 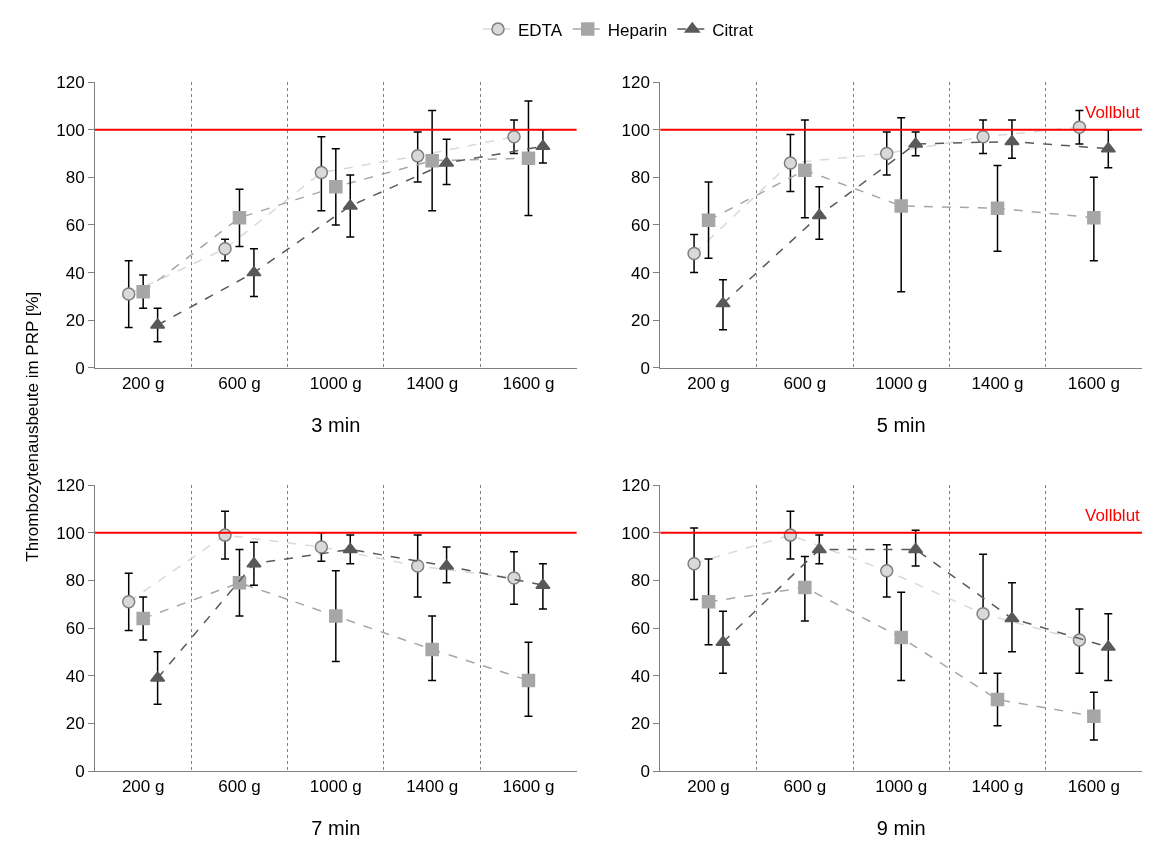 I want to click on legend-label: EDTA, so click(x=540, y=30).